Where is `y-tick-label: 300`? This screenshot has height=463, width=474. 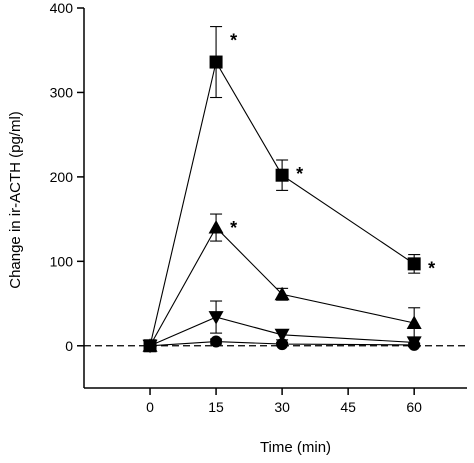
y-tick-label: 300 is located at coordinates (62, 92).